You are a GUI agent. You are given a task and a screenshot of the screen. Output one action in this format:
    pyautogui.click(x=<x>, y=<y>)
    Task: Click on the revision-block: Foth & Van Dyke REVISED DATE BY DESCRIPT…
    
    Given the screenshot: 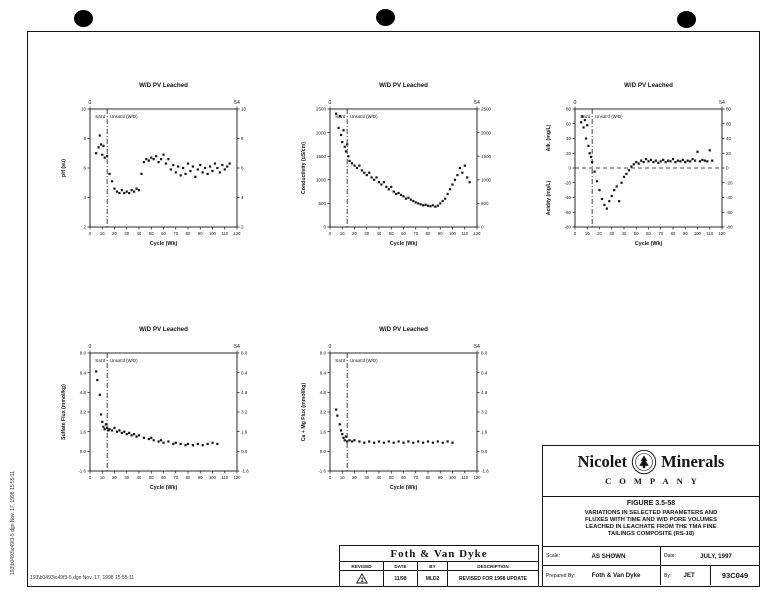 What is the action you would take?
    pyautogui.click(x=439, y=565)
    